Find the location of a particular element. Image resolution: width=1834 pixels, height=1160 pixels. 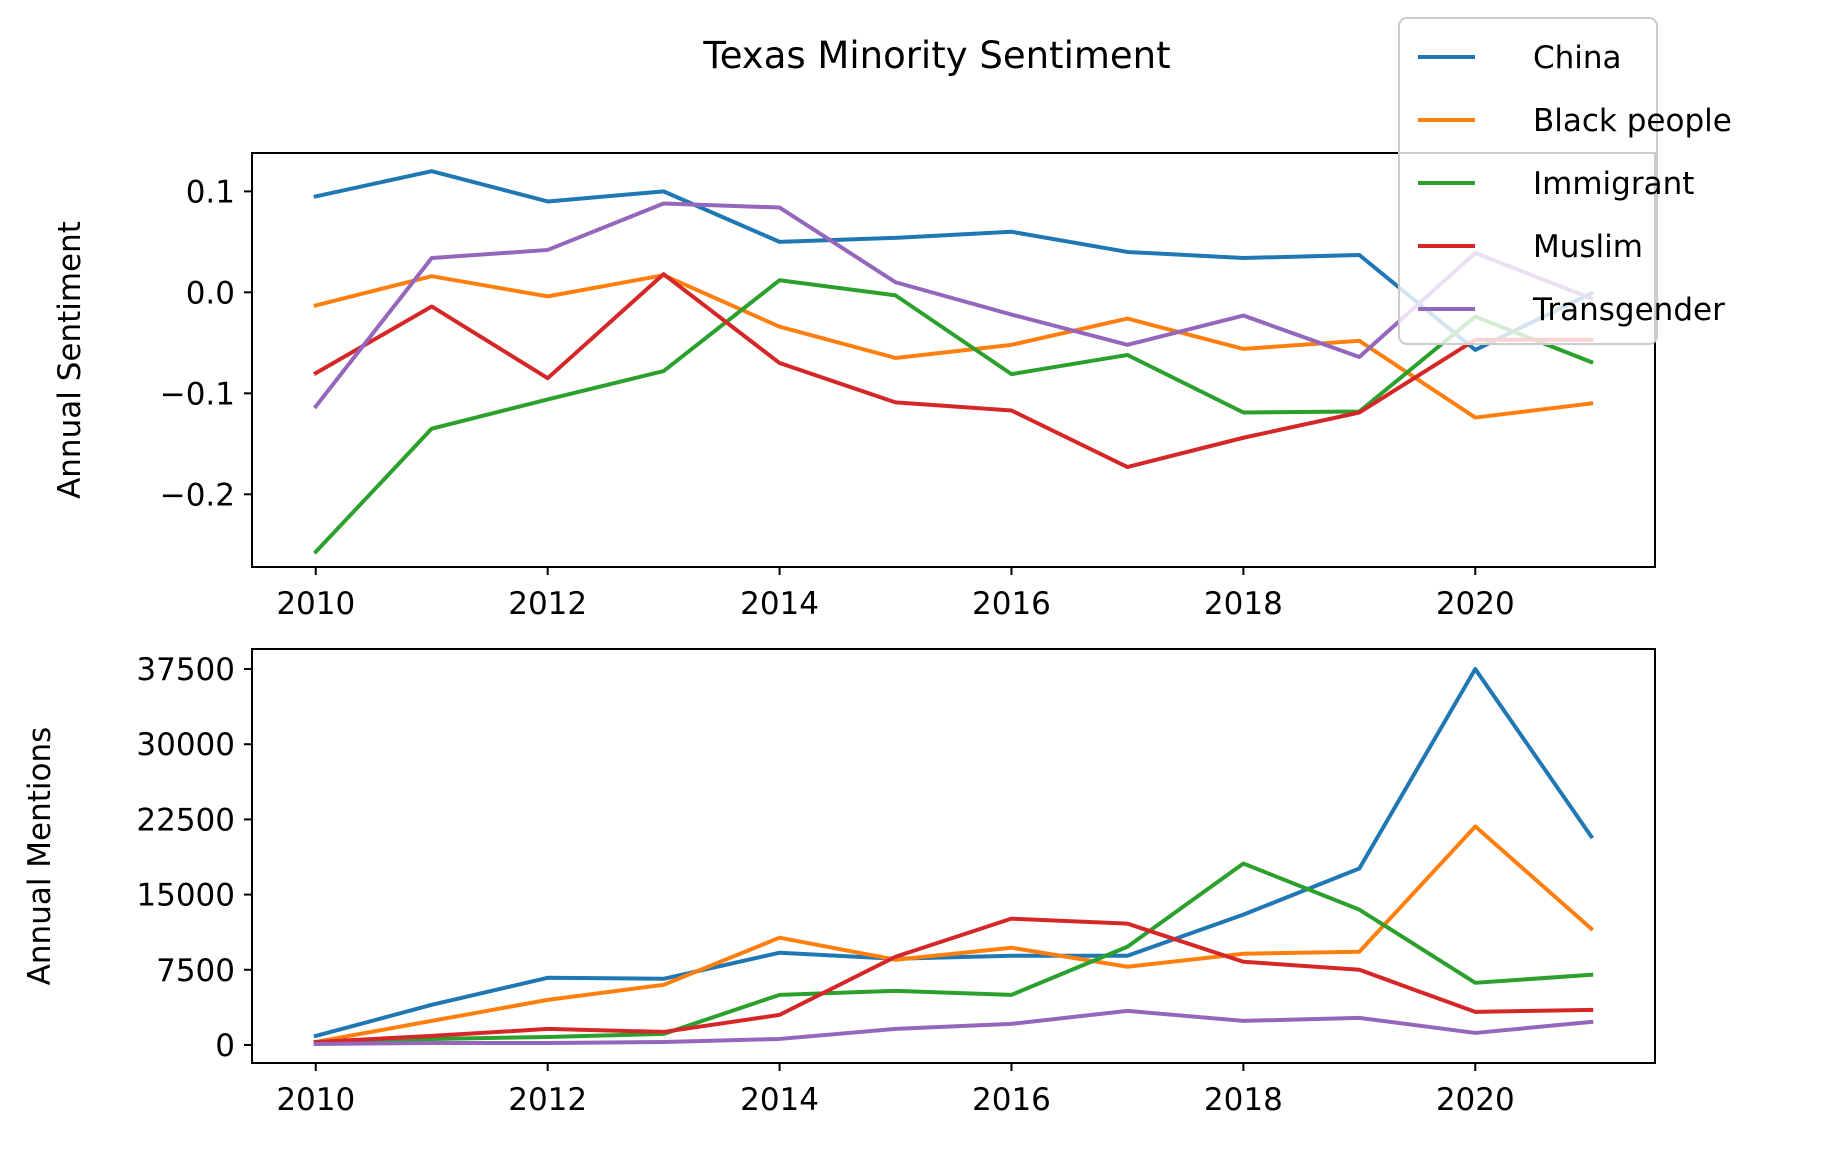

legend-label: Immigrant is located at coordinates (1613, 184).